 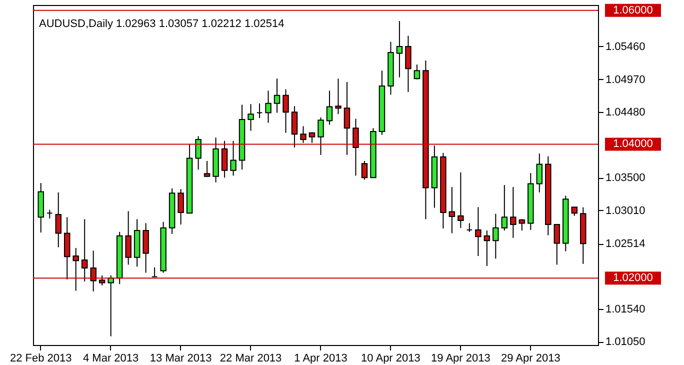 I want to click on y-tick-label: 1.03500, so click(x=626, y=178).